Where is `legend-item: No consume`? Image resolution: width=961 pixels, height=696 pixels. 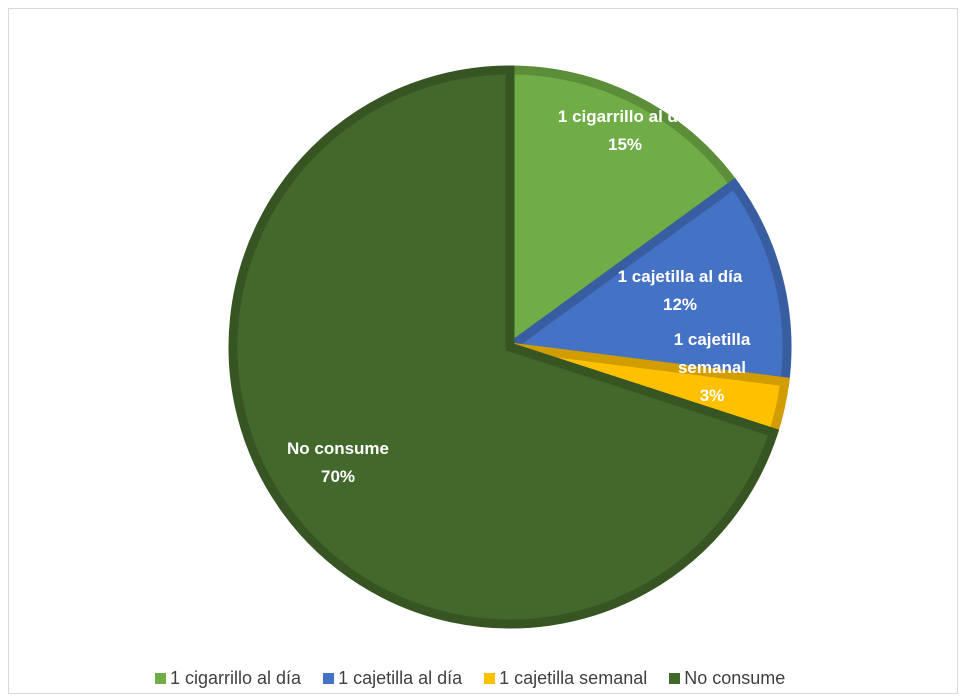 legend-item: No consume is located at coordinates (727, 678).